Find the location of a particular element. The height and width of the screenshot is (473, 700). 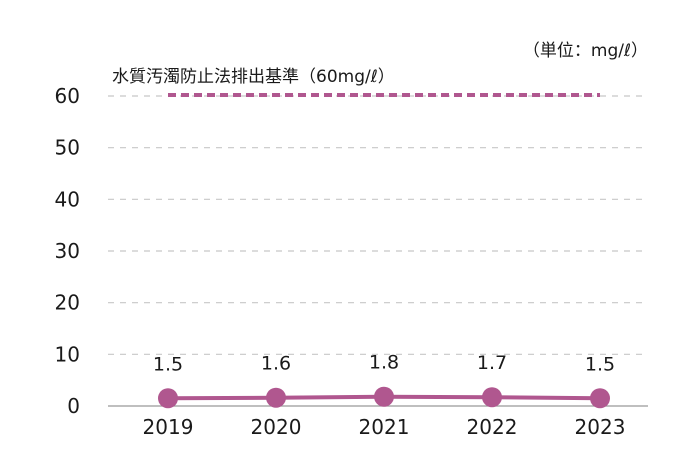

data-label: 1.6 is located at coordinates (276, 364).